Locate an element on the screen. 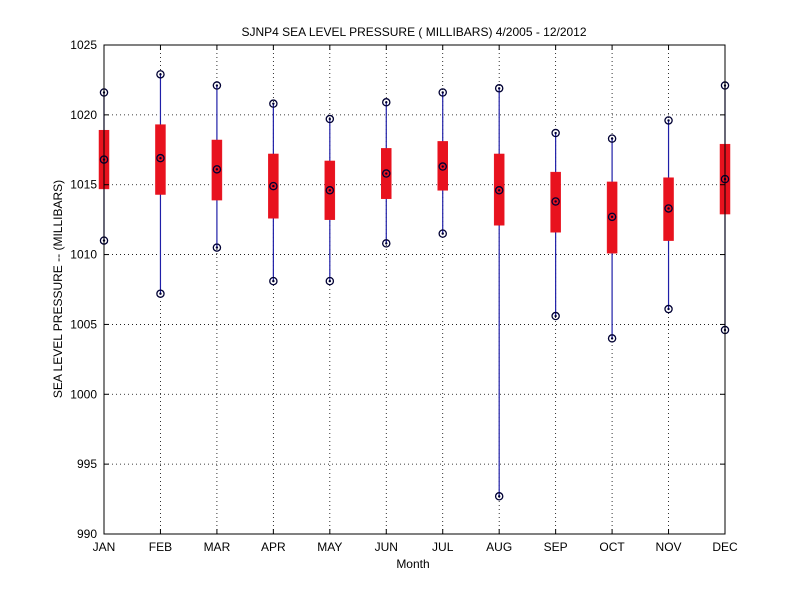 The image size is (800, 600). x-tick-label: JUL is located at coordinates (443, 547).